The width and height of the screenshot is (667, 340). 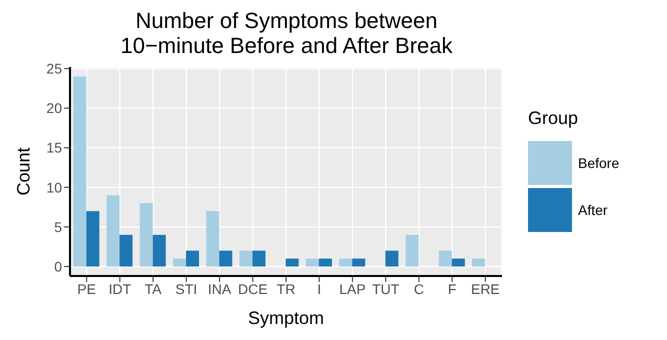 I want to click on y-tick-label: 5, so click(x=58, y=226).